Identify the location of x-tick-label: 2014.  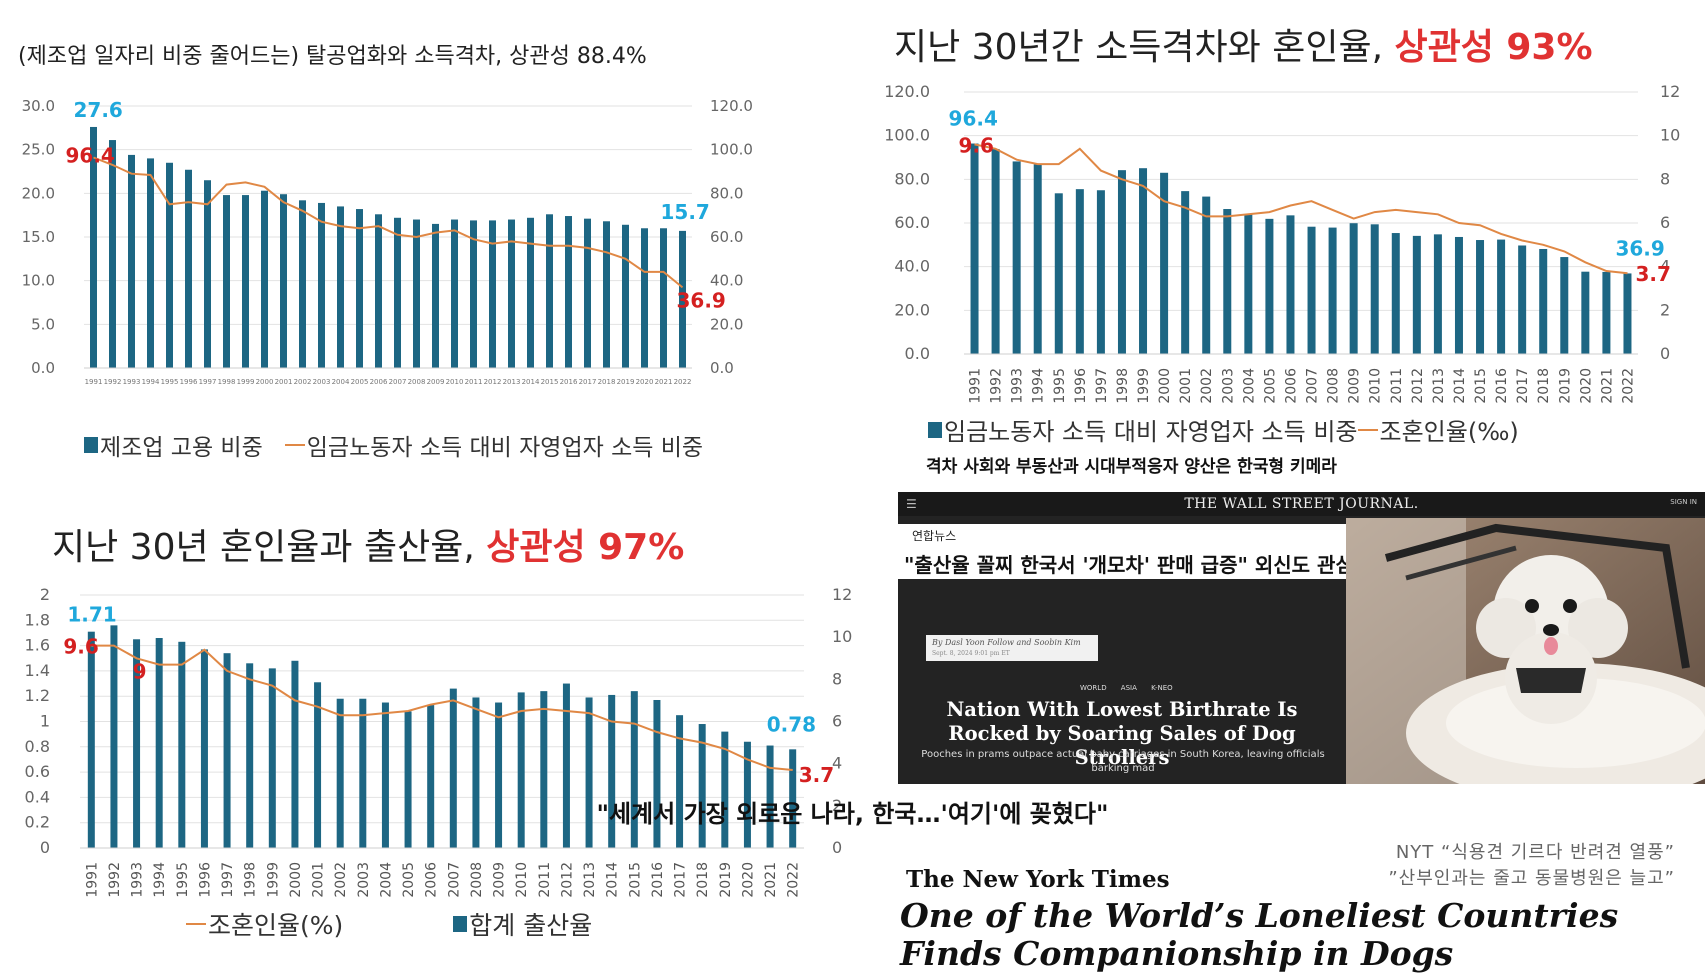
(1460, 386).